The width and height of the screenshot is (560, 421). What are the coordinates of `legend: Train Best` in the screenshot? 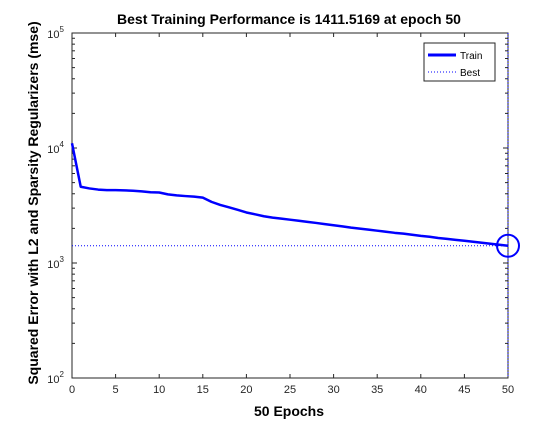 It's located at (459, 62).